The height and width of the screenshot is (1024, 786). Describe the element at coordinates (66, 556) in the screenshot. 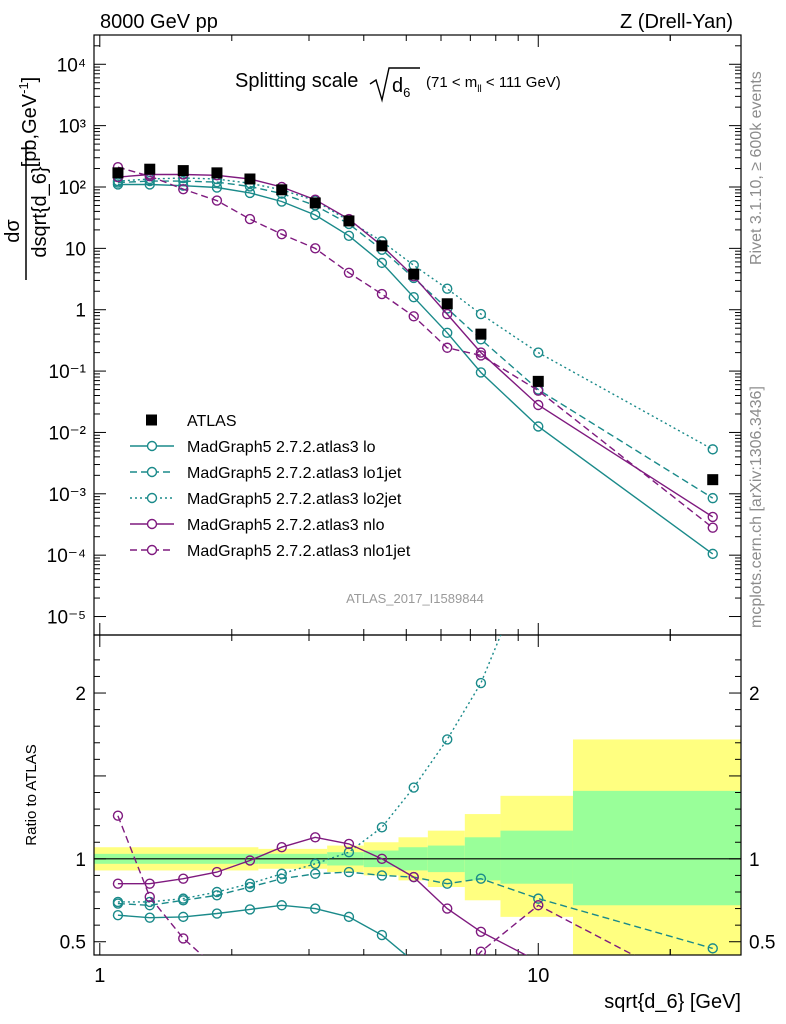

I see `y-tick-label: 10⁻⁴` at that location.